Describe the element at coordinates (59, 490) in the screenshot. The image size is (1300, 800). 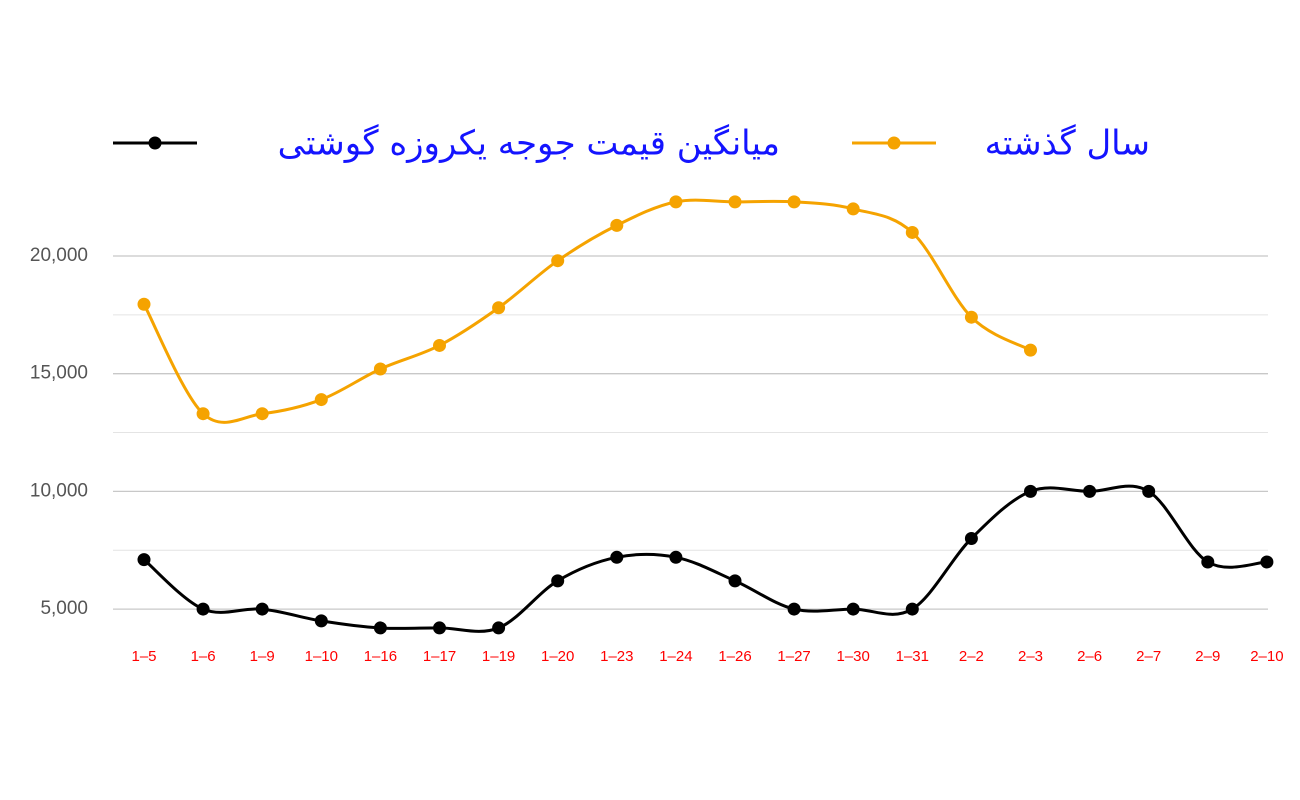
I see `y-tick-label: 10,000` at that location.